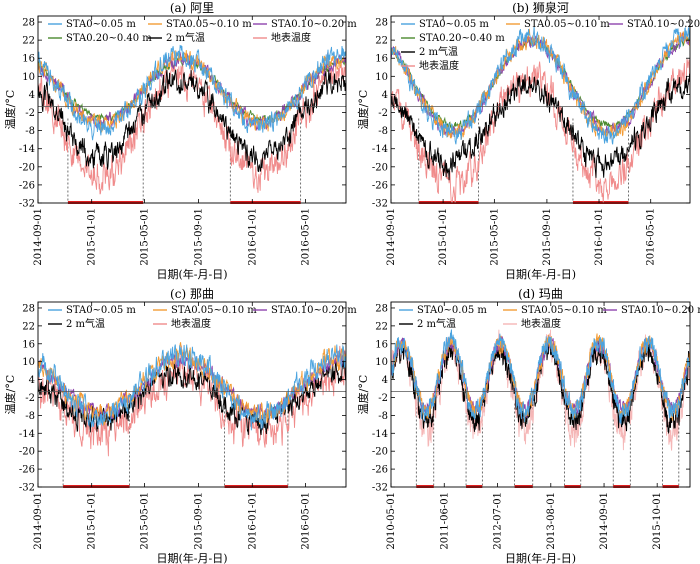 This screenshot has height=564, width=700. Describe the element at coordinates (657, 521) in the screenshot. I see `x-tick-label: 2015-10-01` at that location.